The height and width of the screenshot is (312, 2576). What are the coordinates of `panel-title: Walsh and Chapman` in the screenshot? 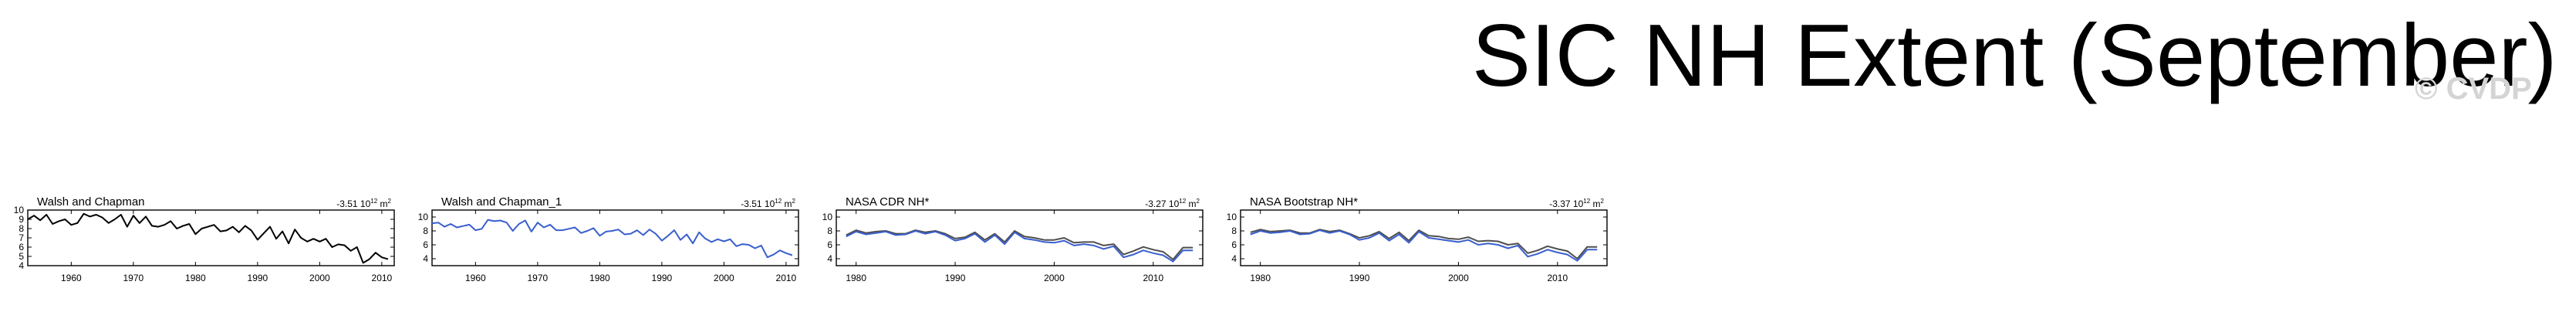 It's located at (91, 202).